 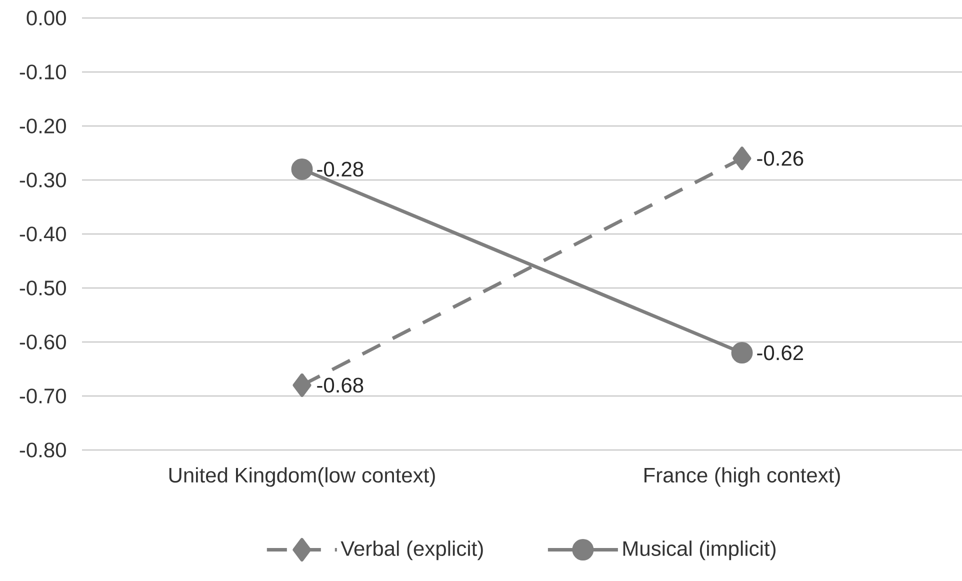 What do you see at coordinates (411, 550) in the screenshot?
I see `legend-label: Verbal (explicit)` at bounding box center [411, 550].